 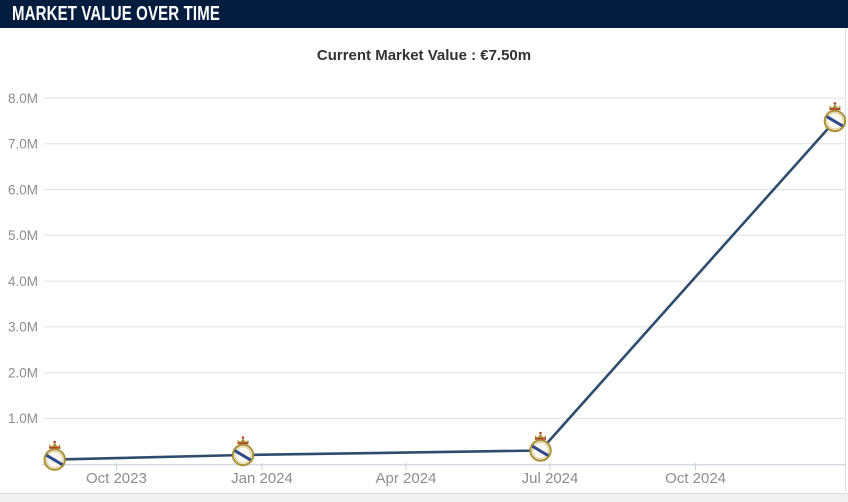 What do you see at coordinates (23, 189) in the screenshot?
I see `y-axis-label: 6.0M` at bounding box center [23, 189].